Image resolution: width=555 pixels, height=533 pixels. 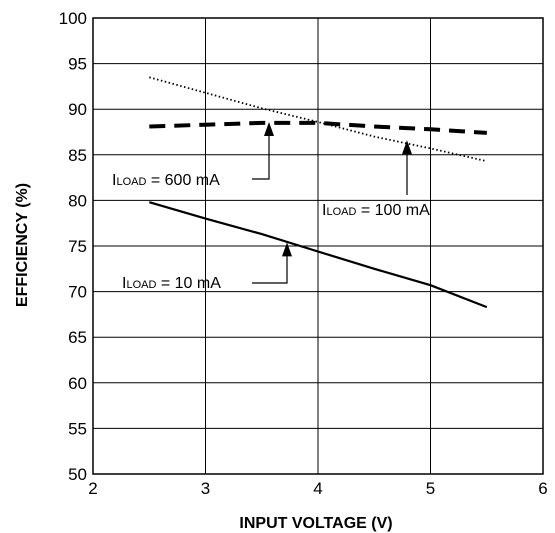 I want to click on x-tick-label: 2, so click(x=92, y=488).